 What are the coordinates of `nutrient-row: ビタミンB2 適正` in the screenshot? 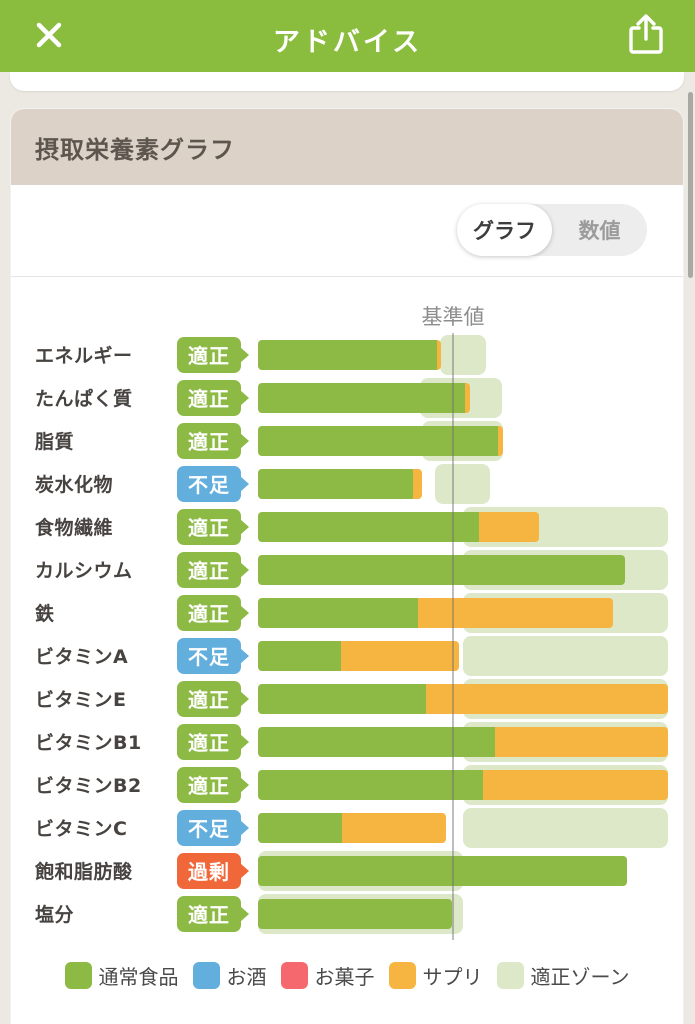 It's located at (347, 784).